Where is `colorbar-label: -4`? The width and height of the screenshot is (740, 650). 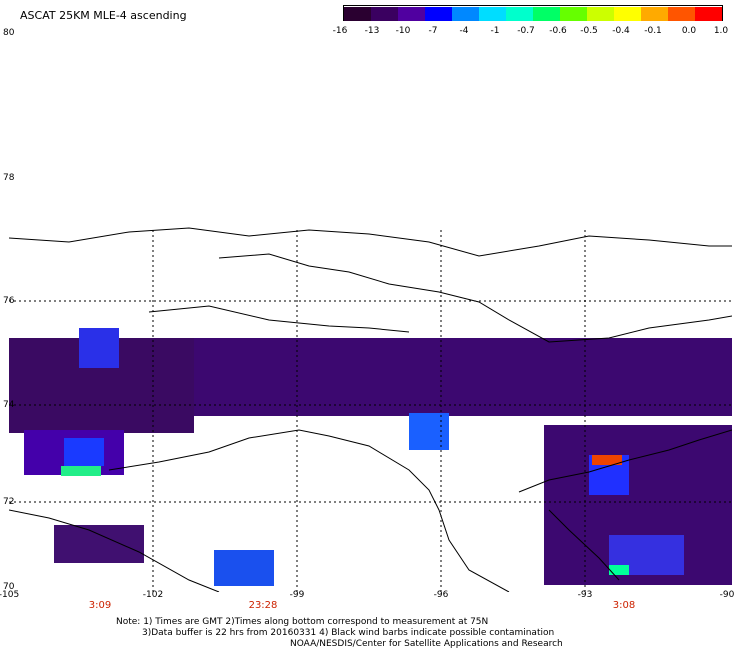 colorbar-label: -4 is located at coordinates (464, 31).